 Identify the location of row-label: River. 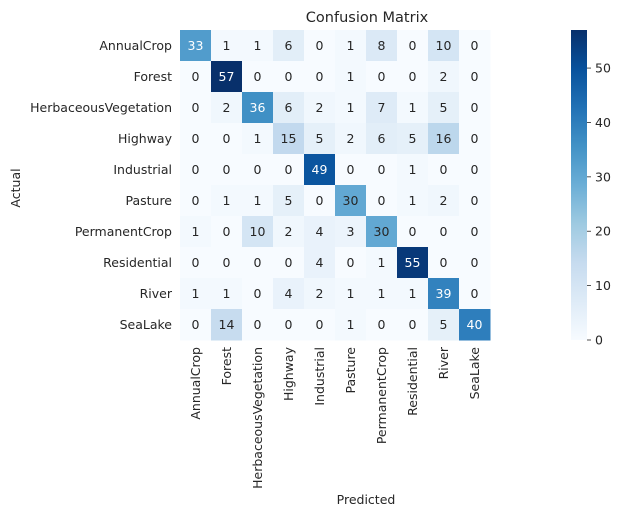
(156, 293).